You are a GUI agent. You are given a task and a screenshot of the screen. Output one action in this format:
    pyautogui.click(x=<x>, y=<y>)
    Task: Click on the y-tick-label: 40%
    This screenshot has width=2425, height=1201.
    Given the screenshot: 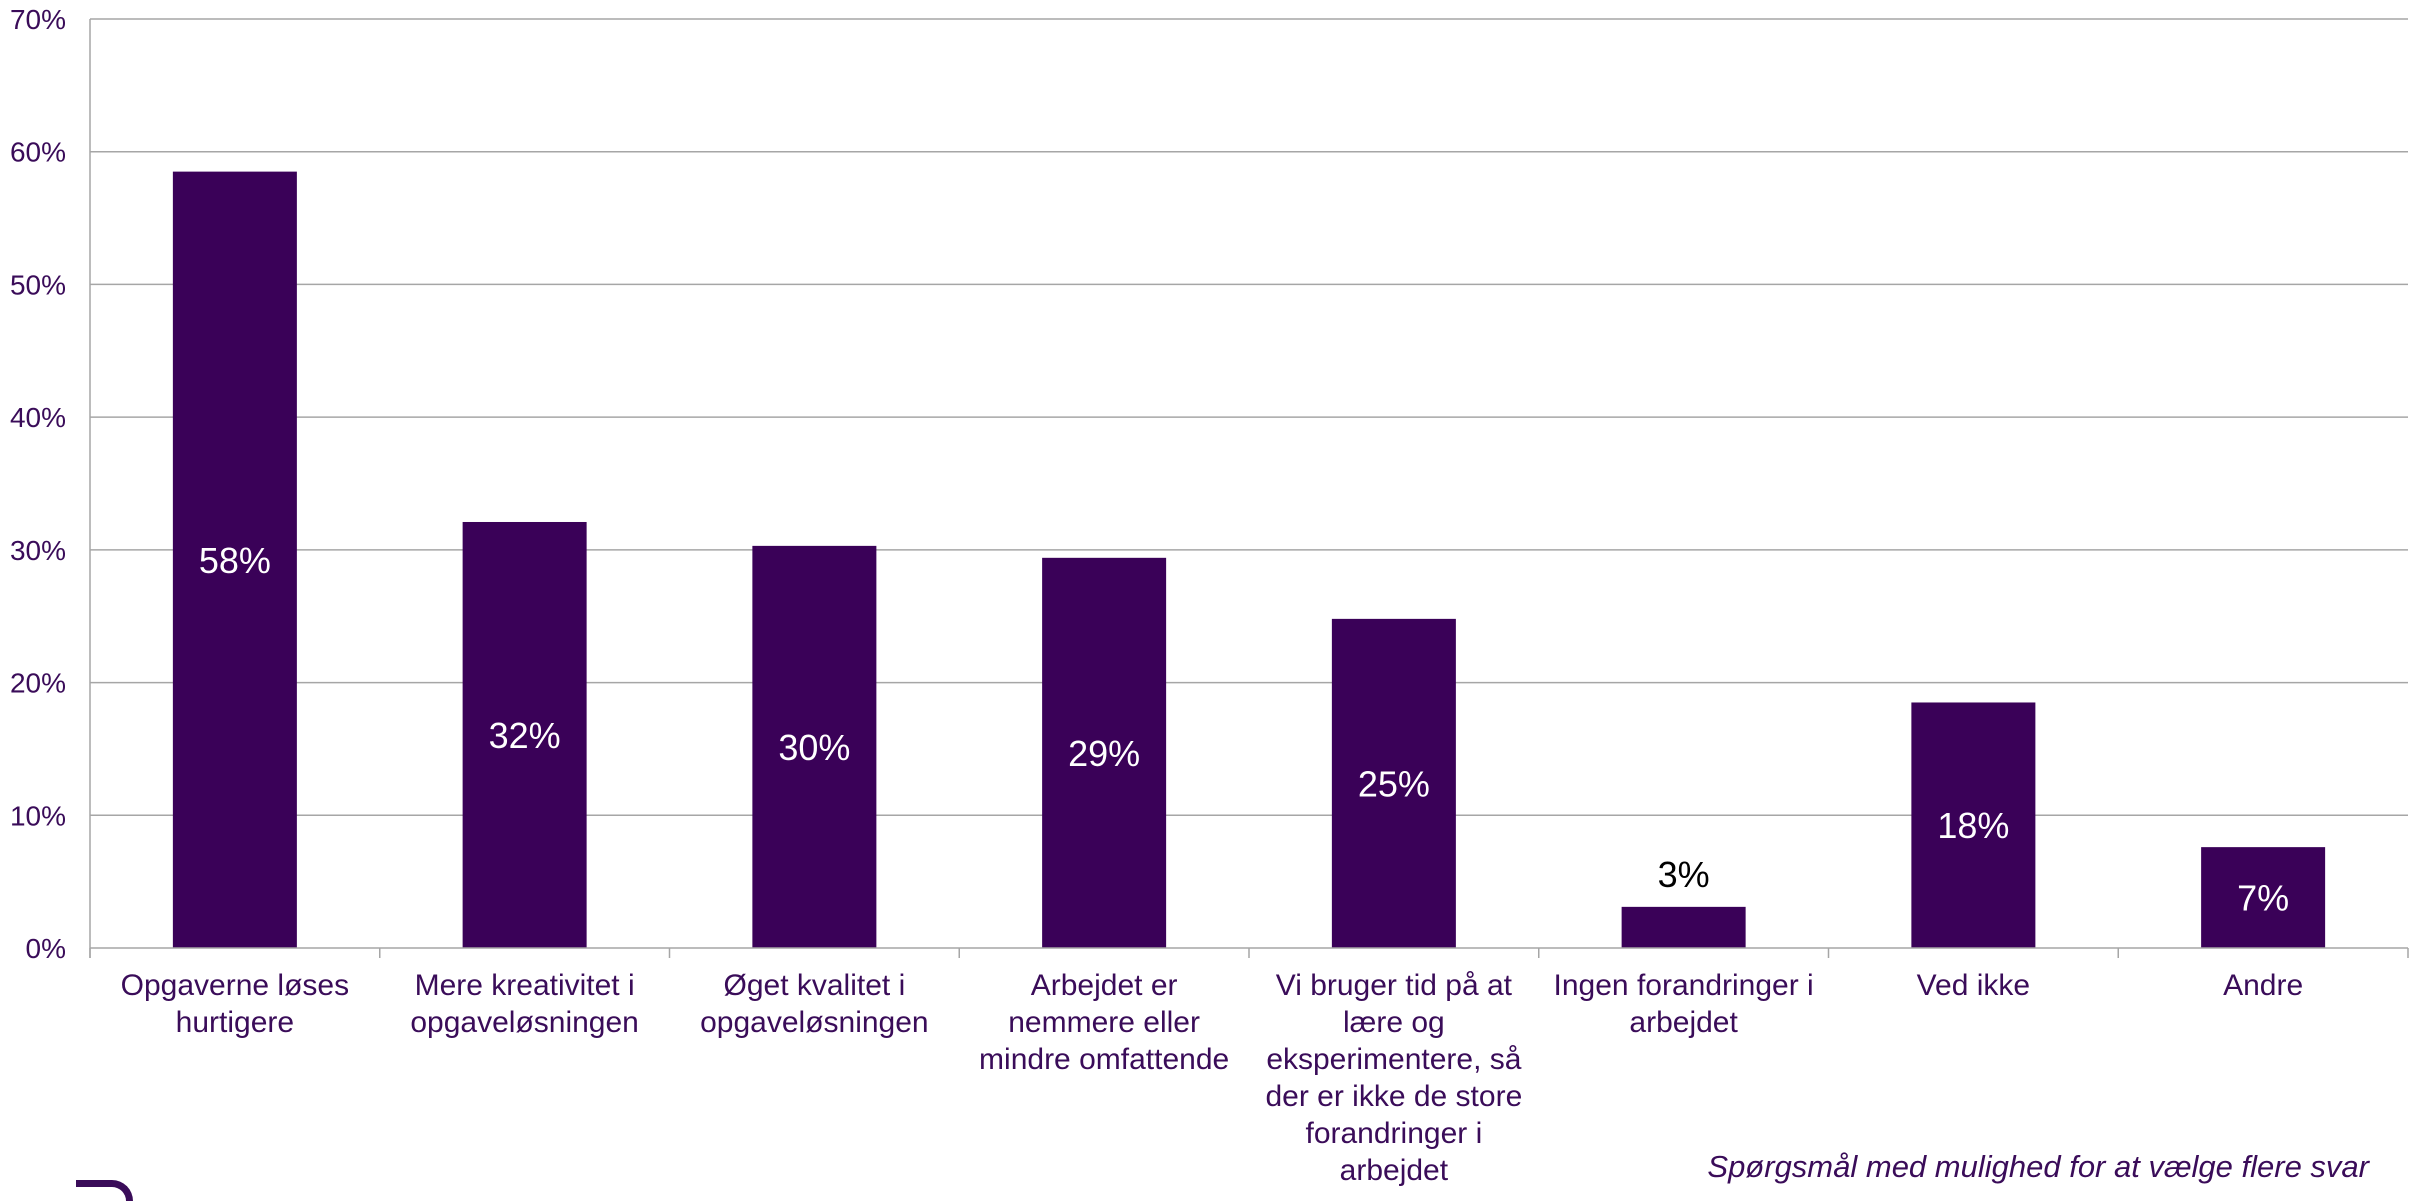 What is the action you would take?
    pyautogui.click(x=38, y=417)
    